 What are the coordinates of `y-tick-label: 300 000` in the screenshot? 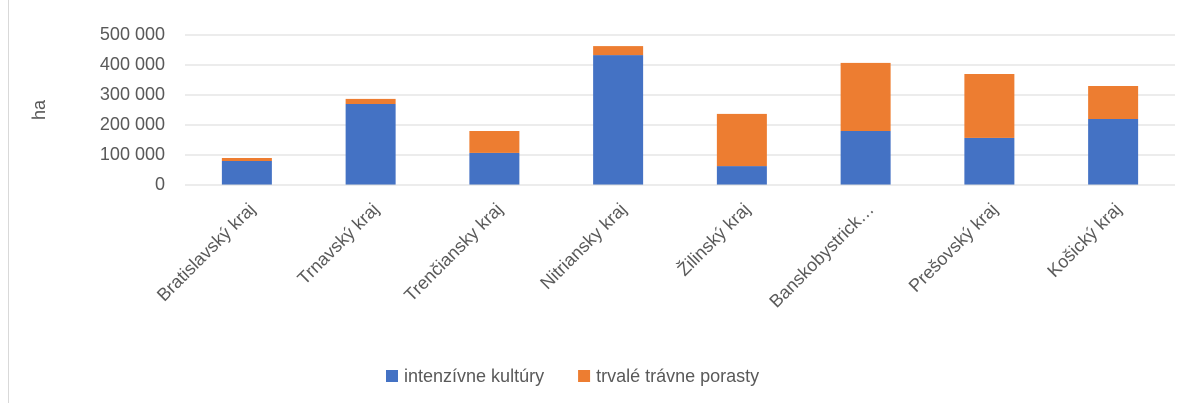 It's located at (132, 94).